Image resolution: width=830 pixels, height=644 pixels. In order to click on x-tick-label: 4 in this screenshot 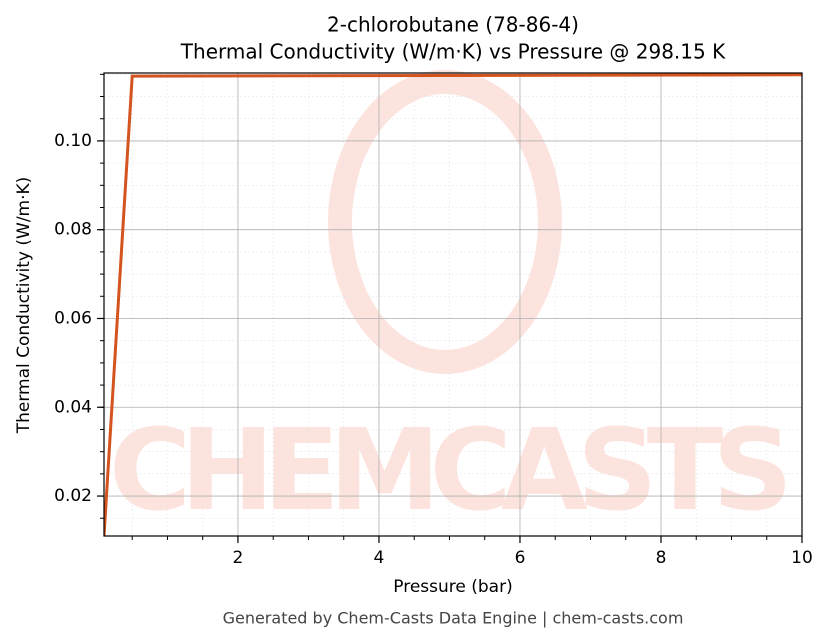, I will do `click(379, 558)`.